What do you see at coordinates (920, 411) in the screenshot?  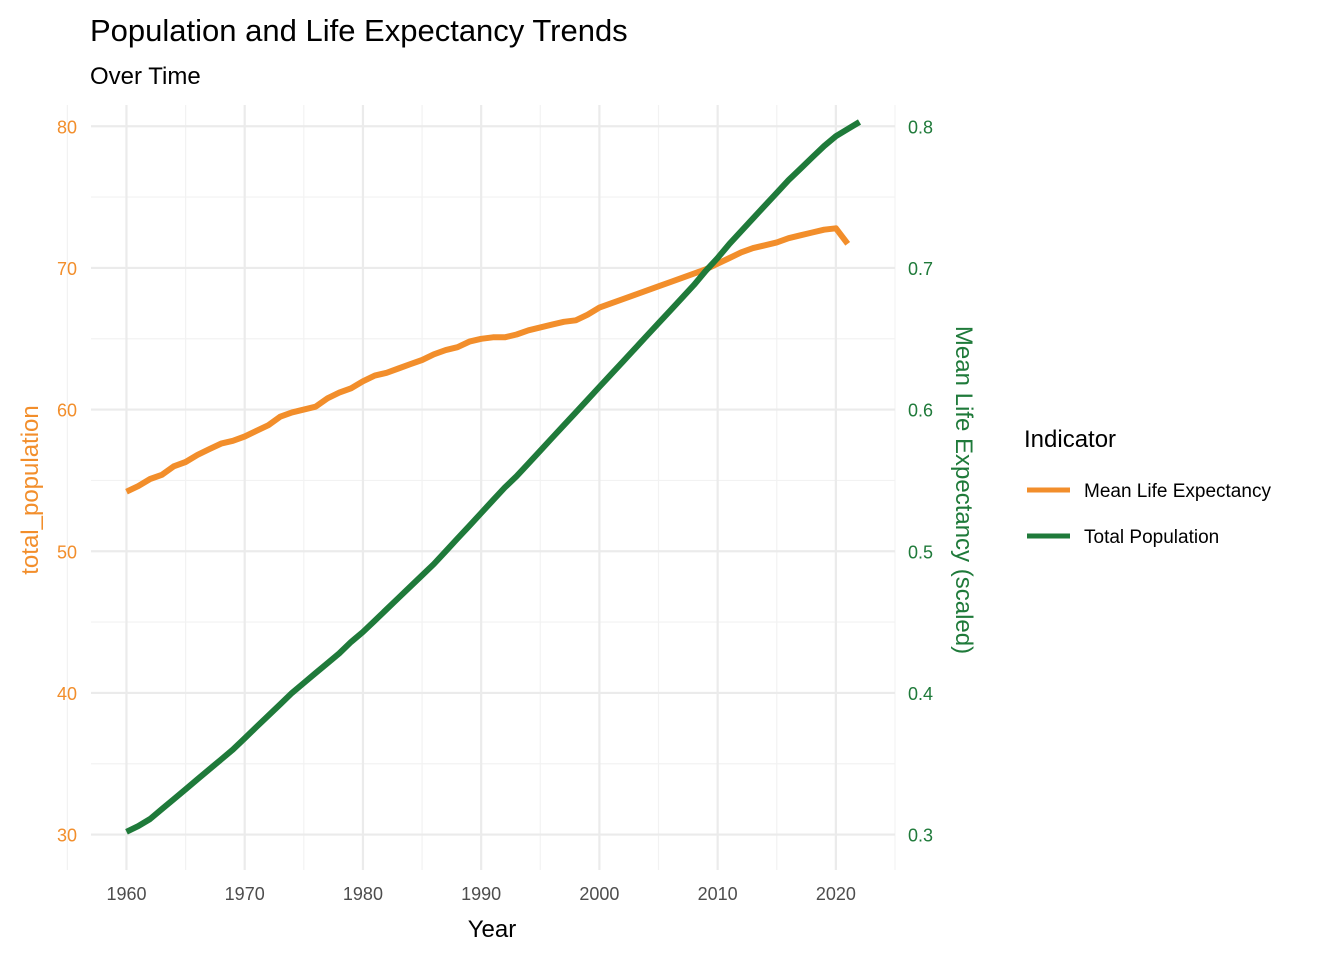 I see `y-right-tick-label: 0.6` at bounding box center [920, 411].